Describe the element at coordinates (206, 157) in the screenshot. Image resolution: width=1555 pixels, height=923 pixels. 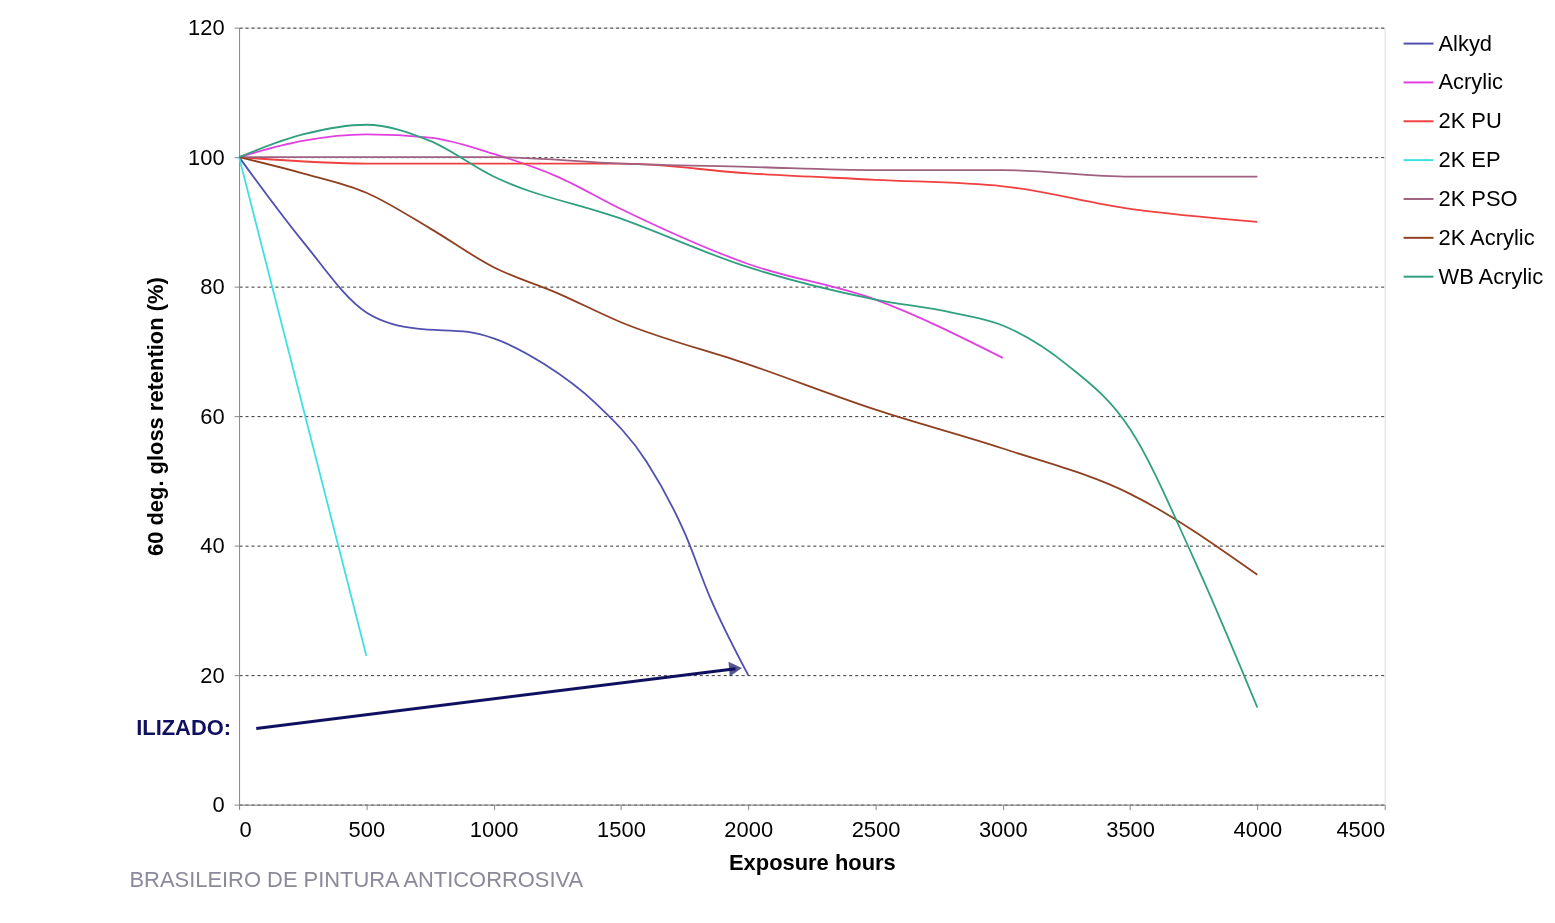
I see `y-tick-label: 100` at that location.